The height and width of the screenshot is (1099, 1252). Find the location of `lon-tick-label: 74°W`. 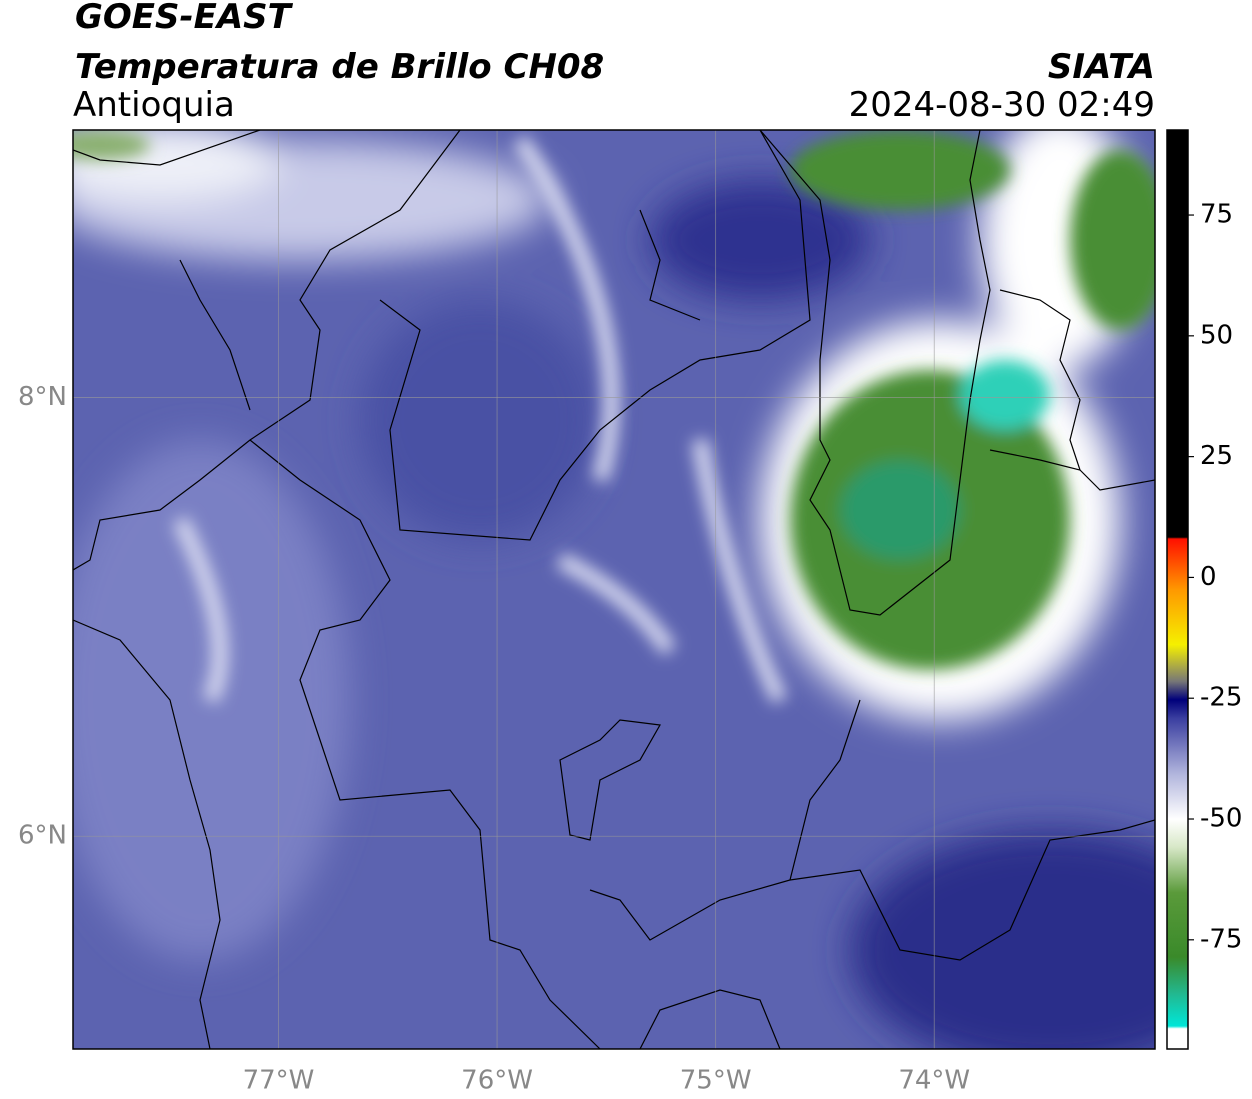

lon-tick-label: 74°W is located at coordinates (934, 1081).